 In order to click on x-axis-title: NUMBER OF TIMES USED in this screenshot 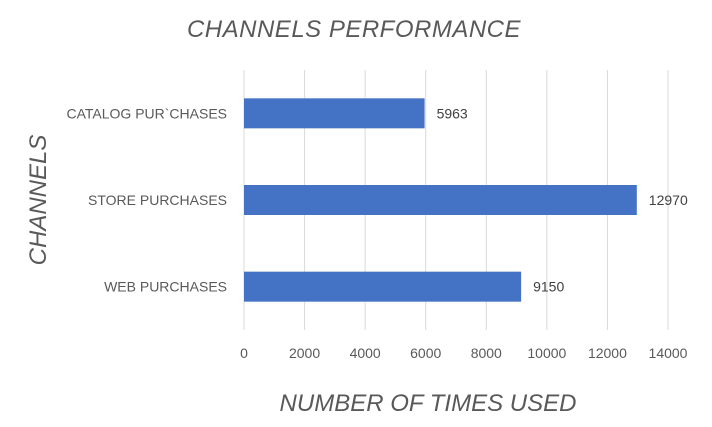, I will do `click(428, 403)`.